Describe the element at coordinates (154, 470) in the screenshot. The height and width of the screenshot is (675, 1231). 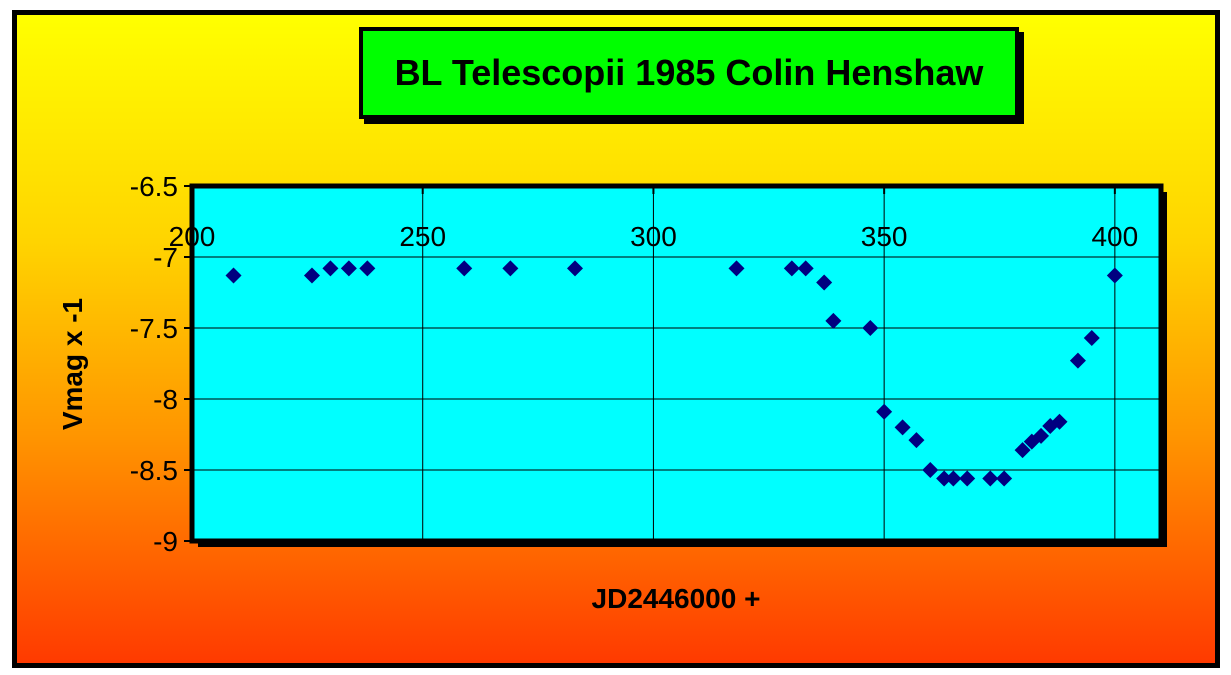
I see `y-tick-label: -8.5` at that location.